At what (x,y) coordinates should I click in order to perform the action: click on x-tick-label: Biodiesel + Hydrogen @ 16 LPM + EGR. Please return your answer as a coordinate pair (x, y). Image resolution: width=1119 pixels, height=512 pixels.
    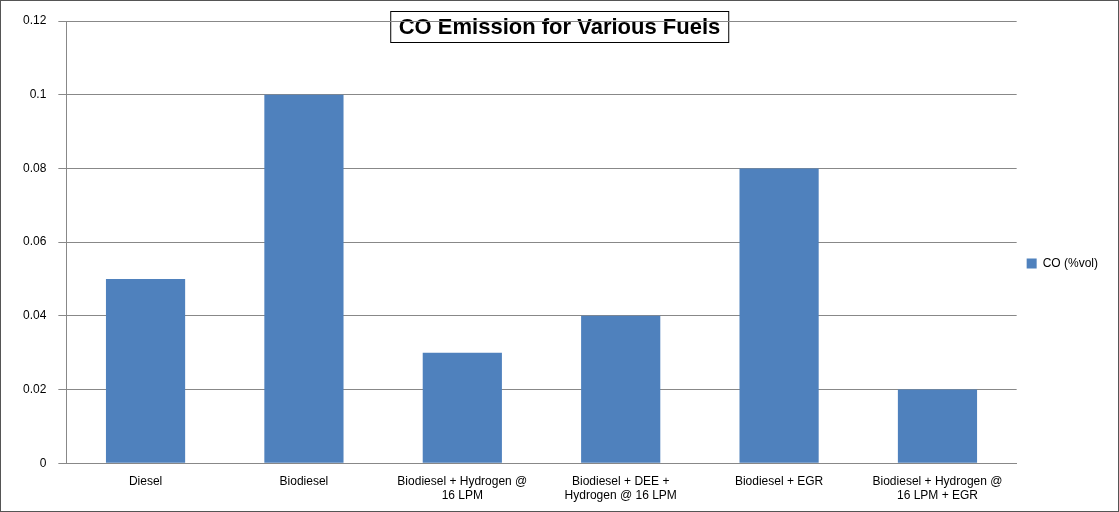
    Looking at the image, I should click on (937, 488).